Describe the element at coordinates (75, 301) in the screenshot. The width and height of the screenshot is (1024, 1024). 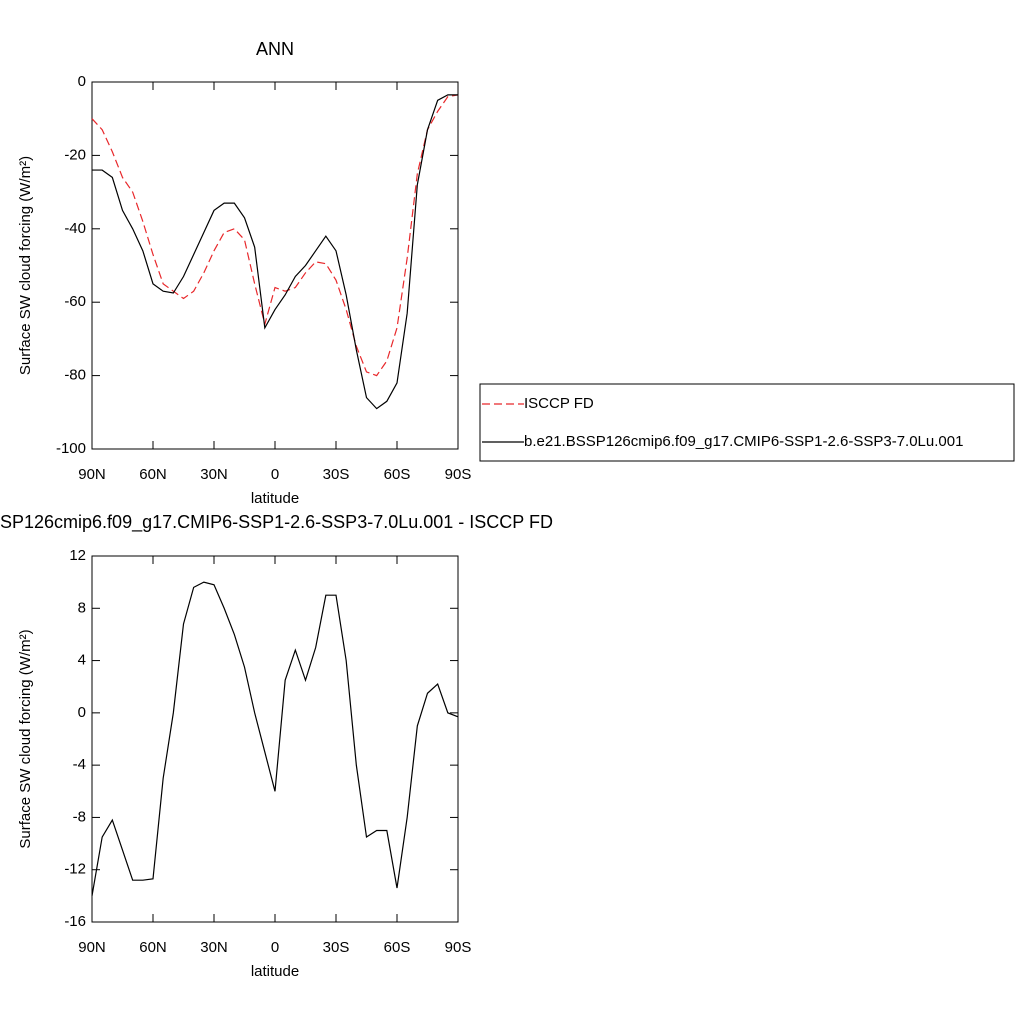
I see `y-tick-label: -60` at that location.